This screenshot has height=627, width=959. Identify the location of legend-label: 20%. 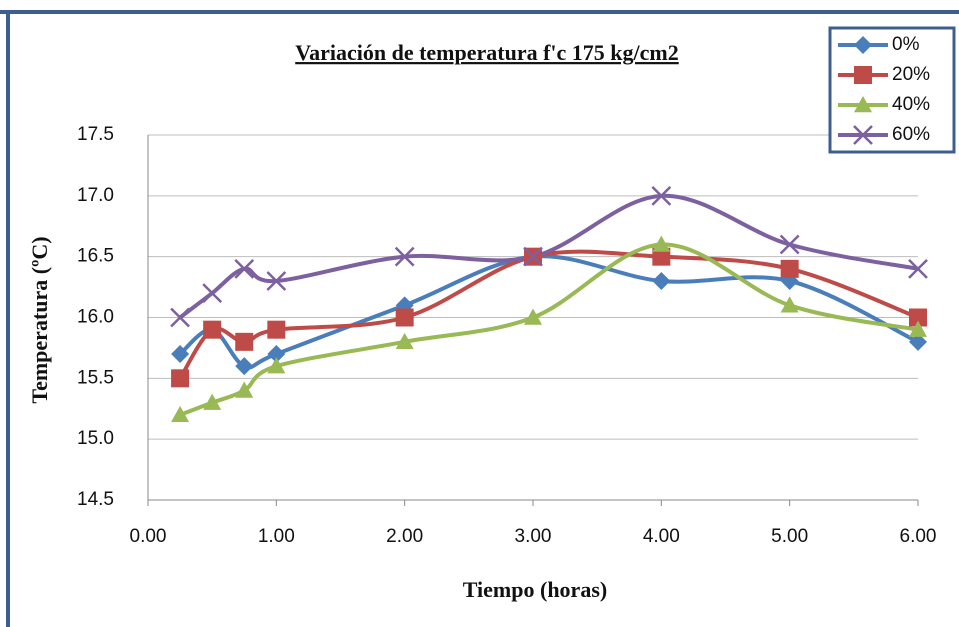
(911, 74).